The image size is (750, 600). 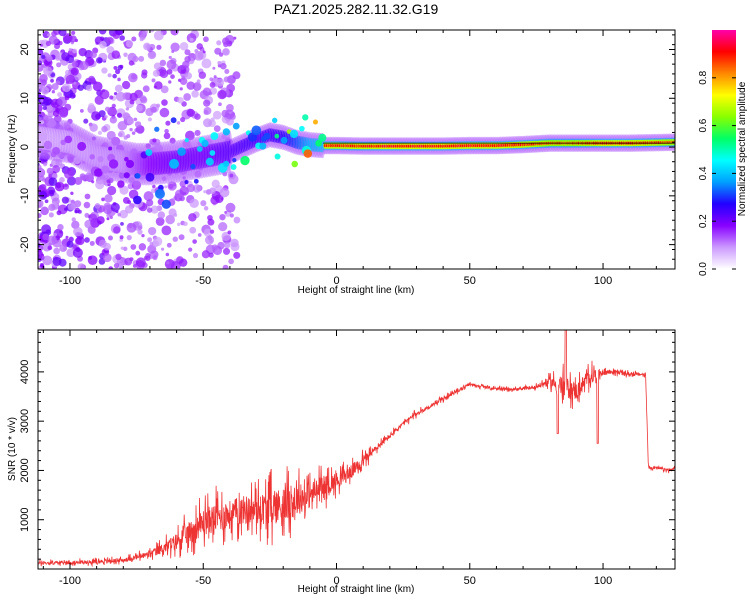 I want to click on spectrogram-y-axis-label: Frequency (Hz), so click(x=12, y=149).